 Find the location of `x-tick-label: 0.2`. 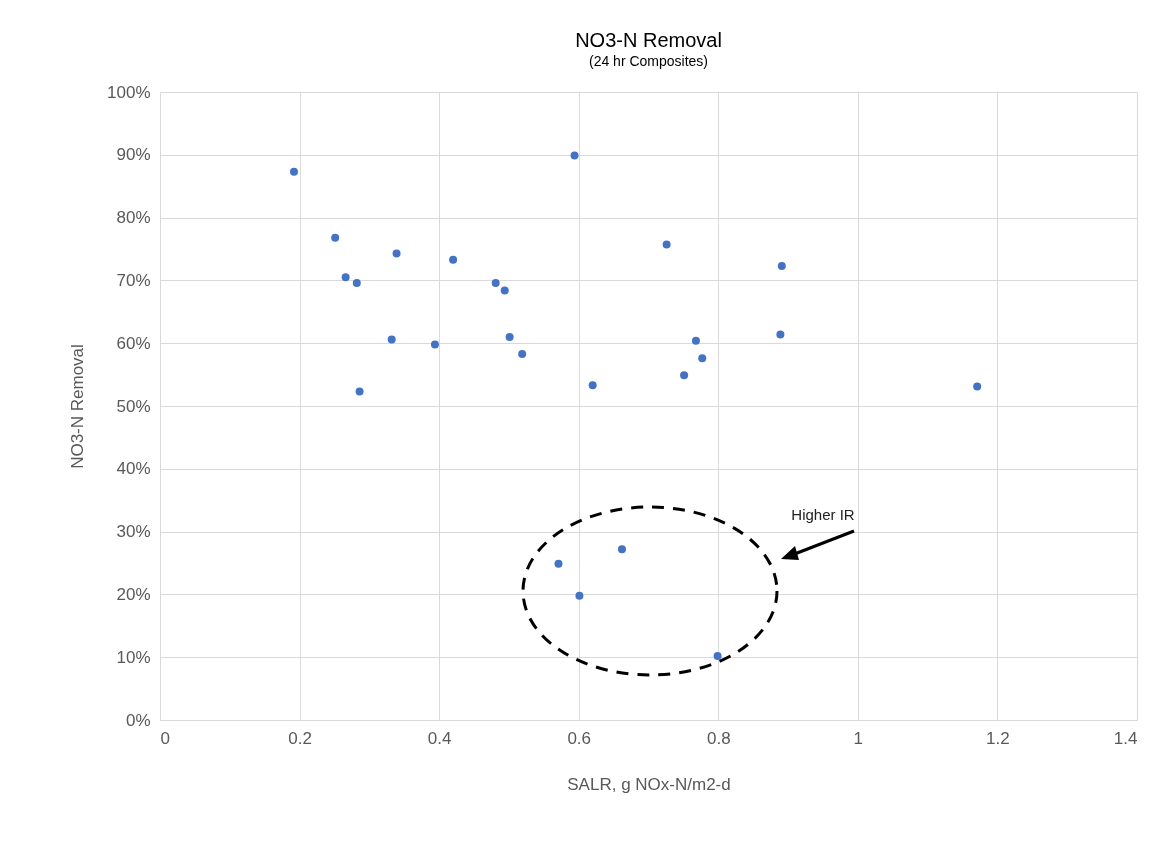

x-tick-label: 0.2 is located at coordinates (300, 738).